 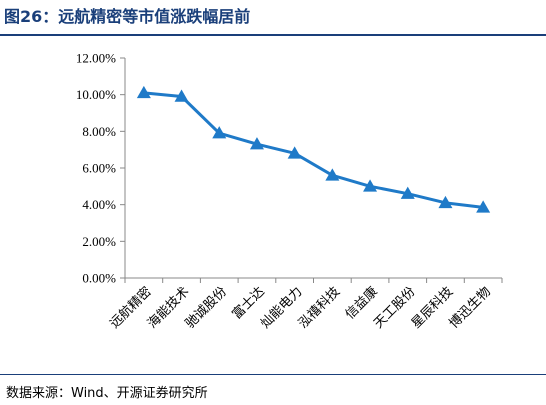 I want to click on source-divider, so click(x=273, y=374).